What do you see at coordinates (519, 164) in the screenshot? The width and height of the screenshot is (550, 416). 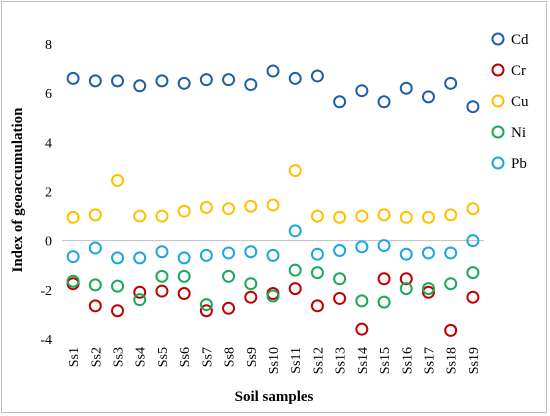 I see `legend-label-pb: Pb` at bounding box center [519, 164].